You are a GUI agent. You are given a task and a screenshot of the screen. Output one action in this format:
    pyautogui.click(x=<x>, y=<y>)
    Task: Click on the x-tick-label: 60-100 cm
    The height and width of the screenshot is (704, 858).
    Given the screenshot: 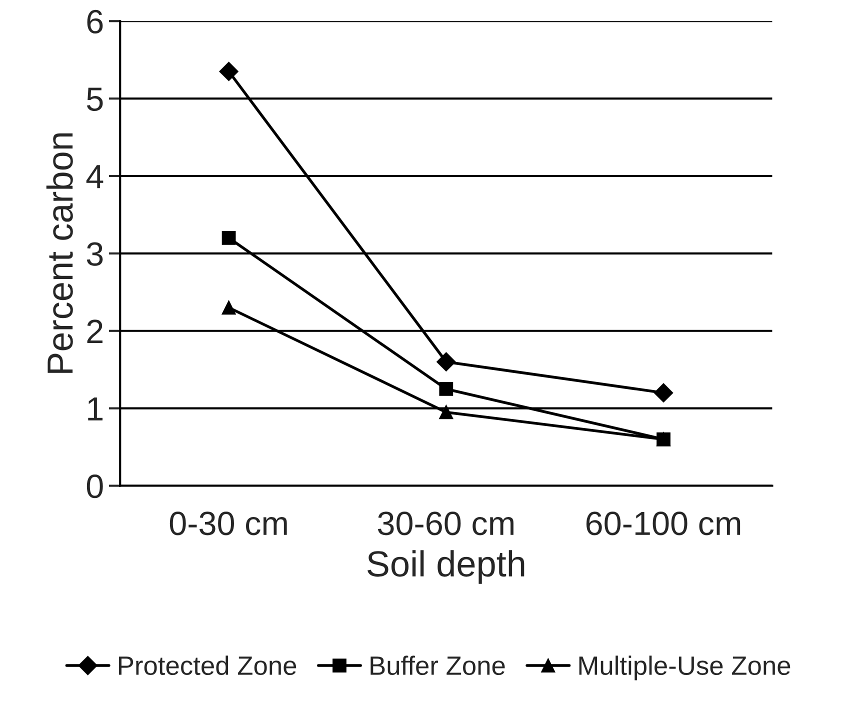 What is the action you would take?
    pyautogui.click(x=663, y=524)
    